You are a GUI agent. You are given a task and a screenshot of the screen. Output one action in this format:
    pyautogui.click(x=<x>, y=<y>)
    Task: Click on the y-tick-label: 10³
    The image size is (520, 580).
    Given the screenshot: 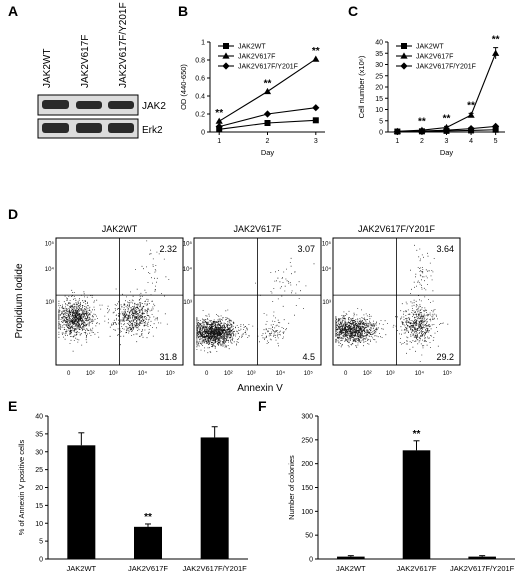 What is the action you would take?
    pyautogui.click(x=49, y=303)
    